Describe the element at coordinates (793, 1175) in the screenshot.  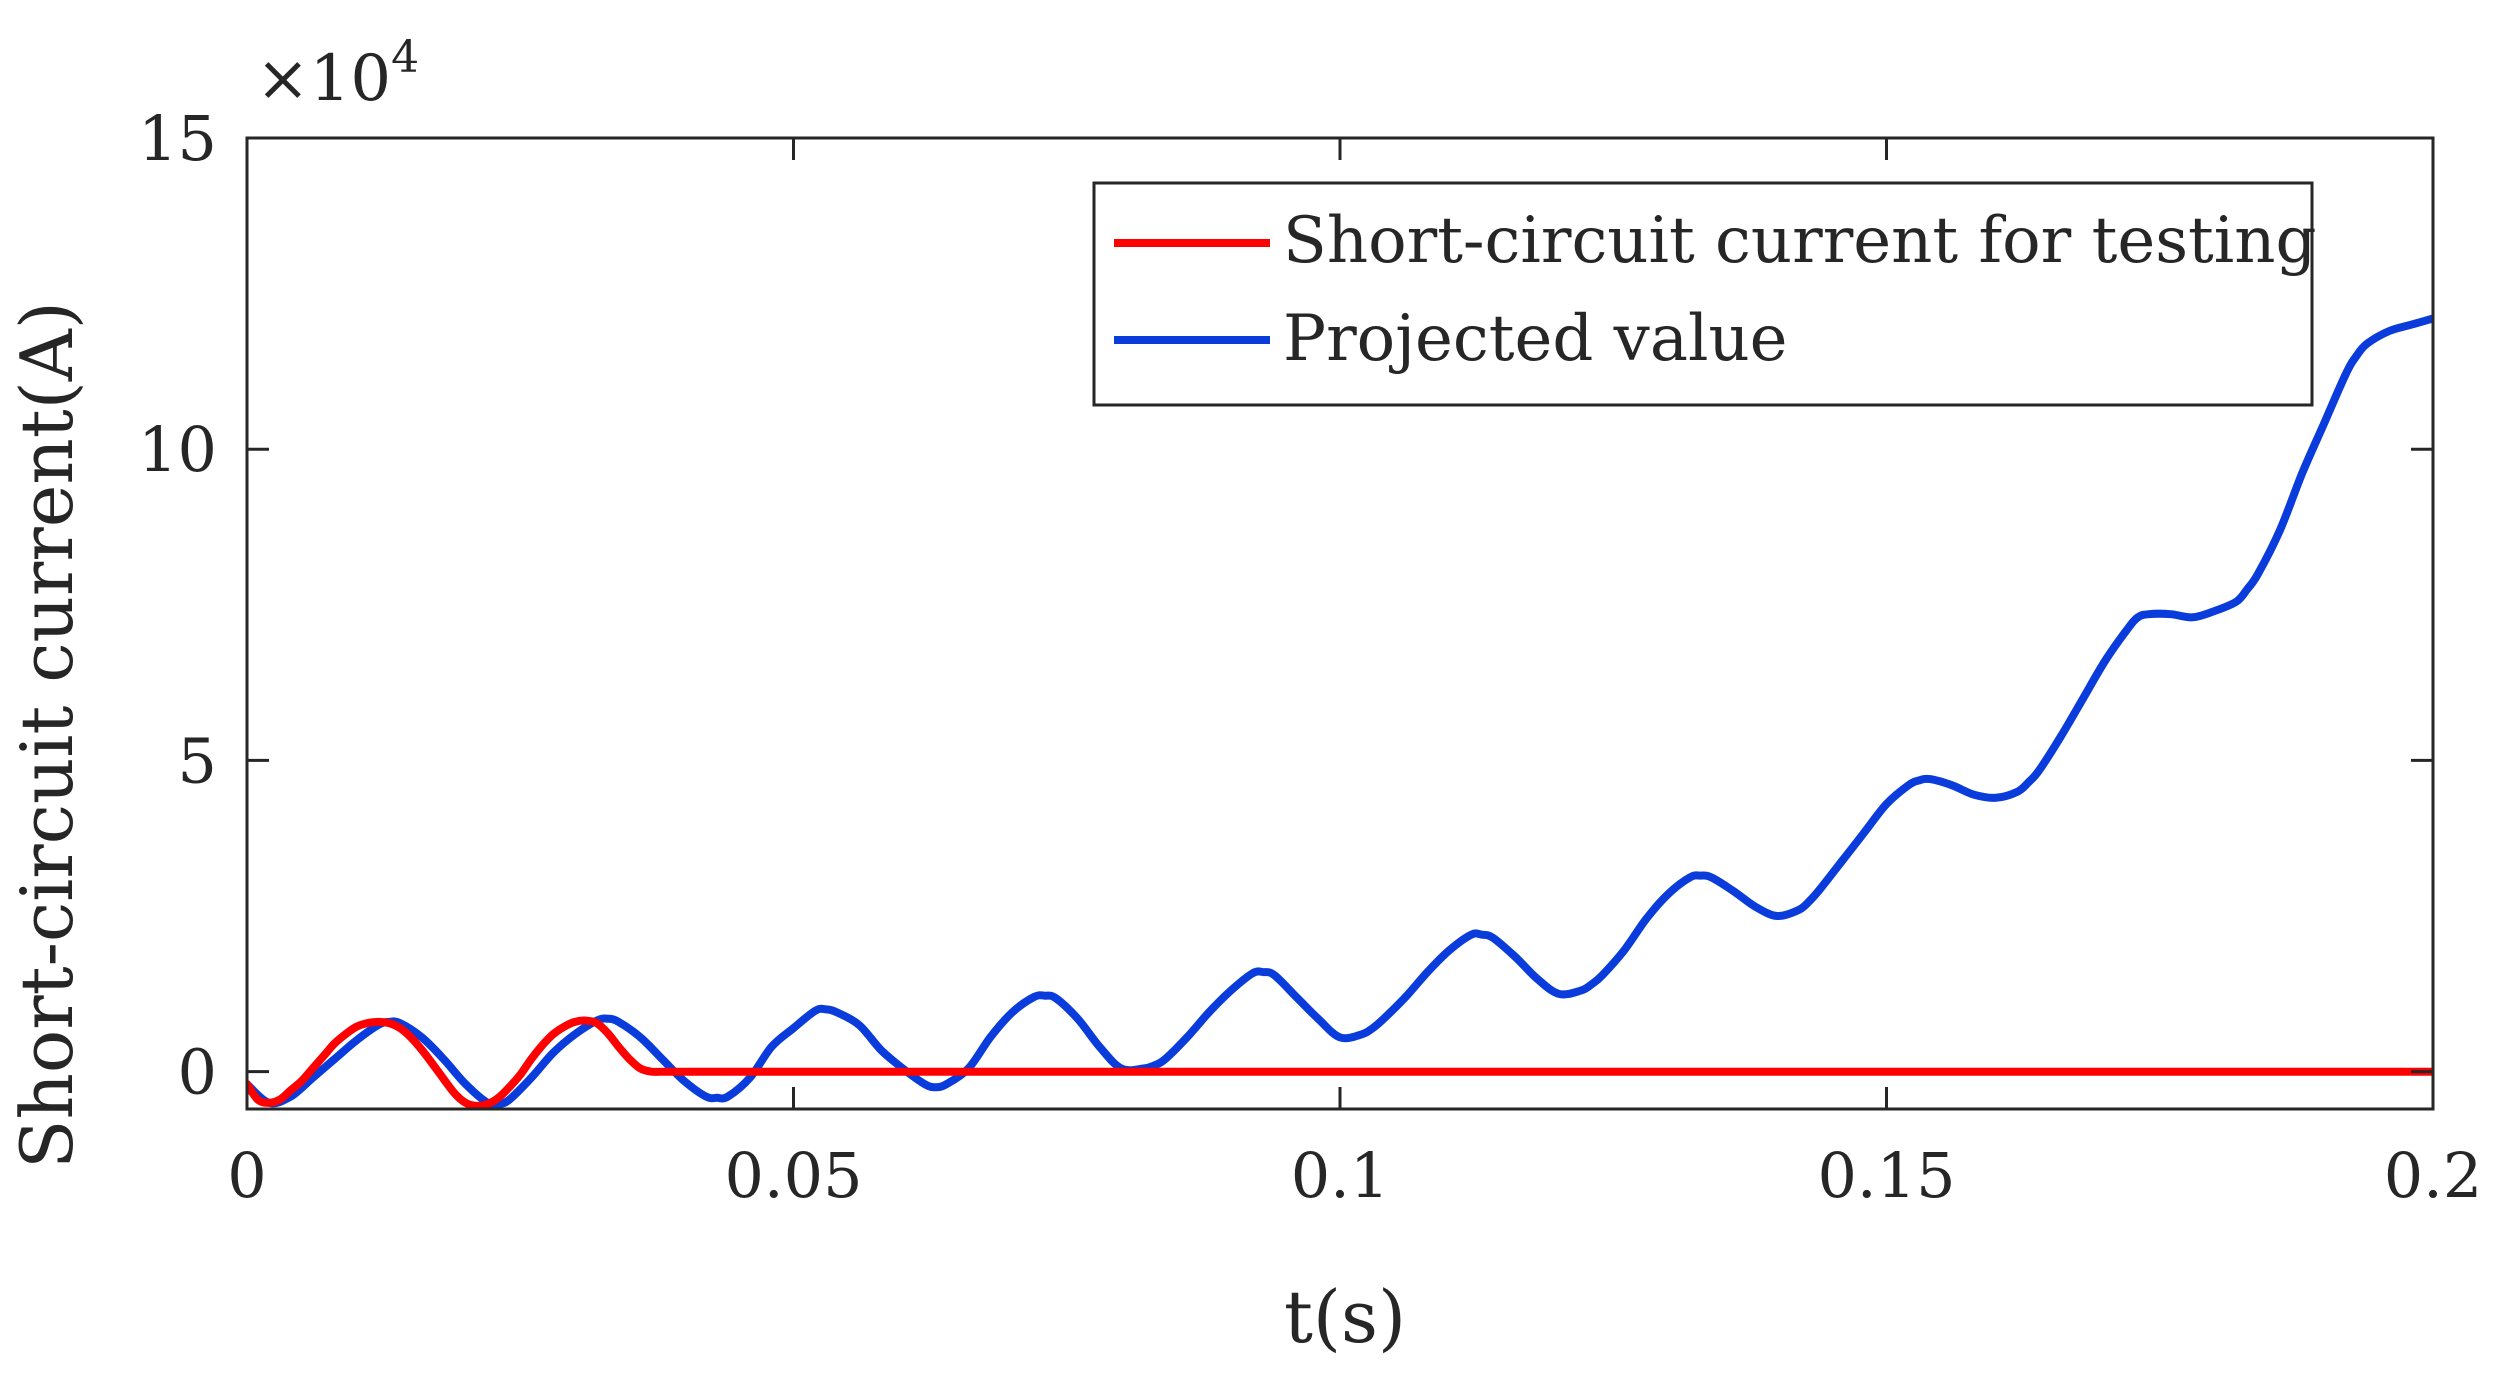
I see `x-tick-label: 0.05` at that location.